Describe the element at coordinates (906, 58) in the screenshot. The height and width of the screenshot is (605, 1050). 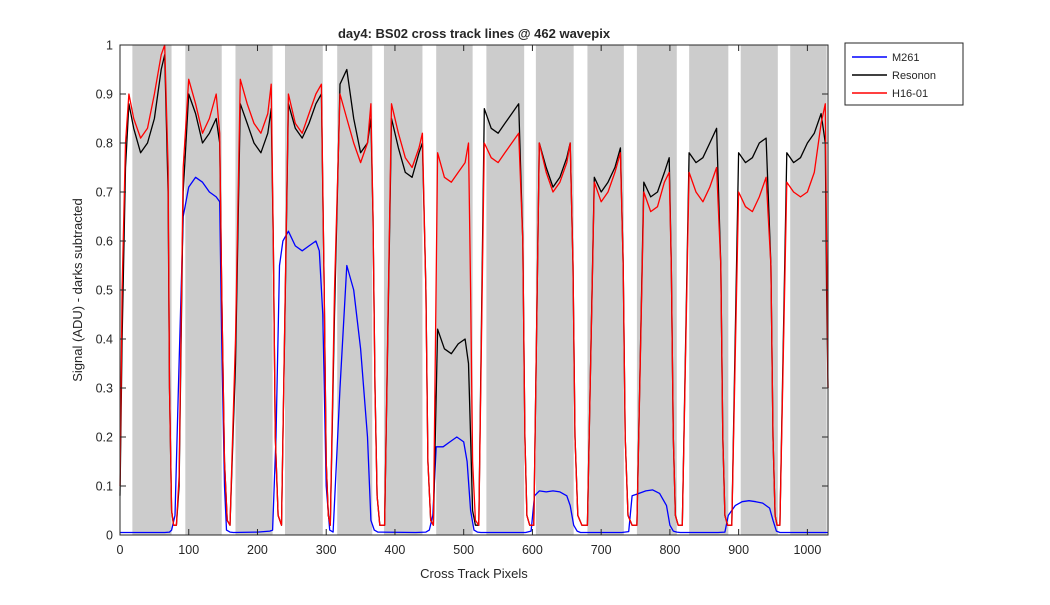
I see `legend-label: M261` at that location.